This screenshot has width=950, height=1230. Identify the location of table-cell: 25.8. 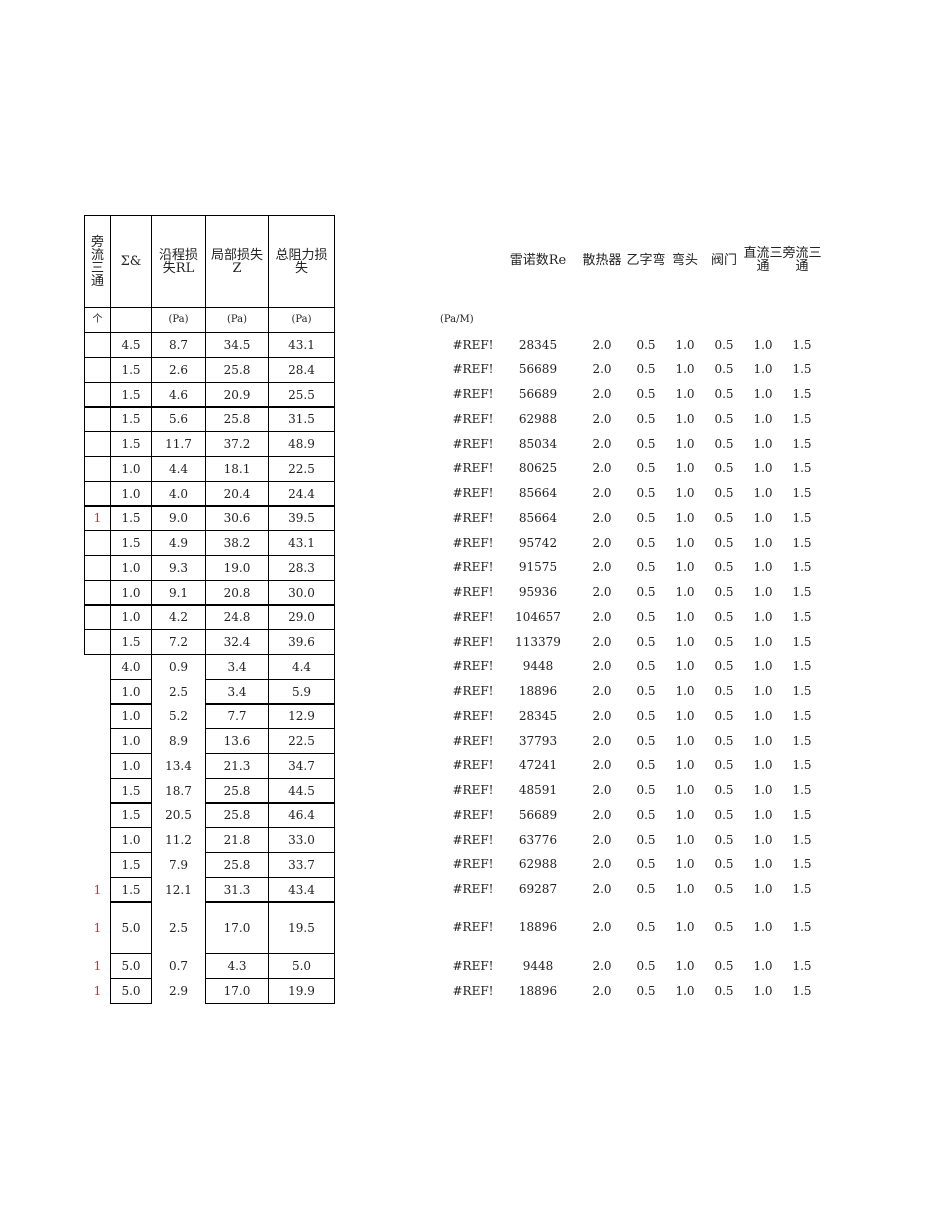
(237, 815).